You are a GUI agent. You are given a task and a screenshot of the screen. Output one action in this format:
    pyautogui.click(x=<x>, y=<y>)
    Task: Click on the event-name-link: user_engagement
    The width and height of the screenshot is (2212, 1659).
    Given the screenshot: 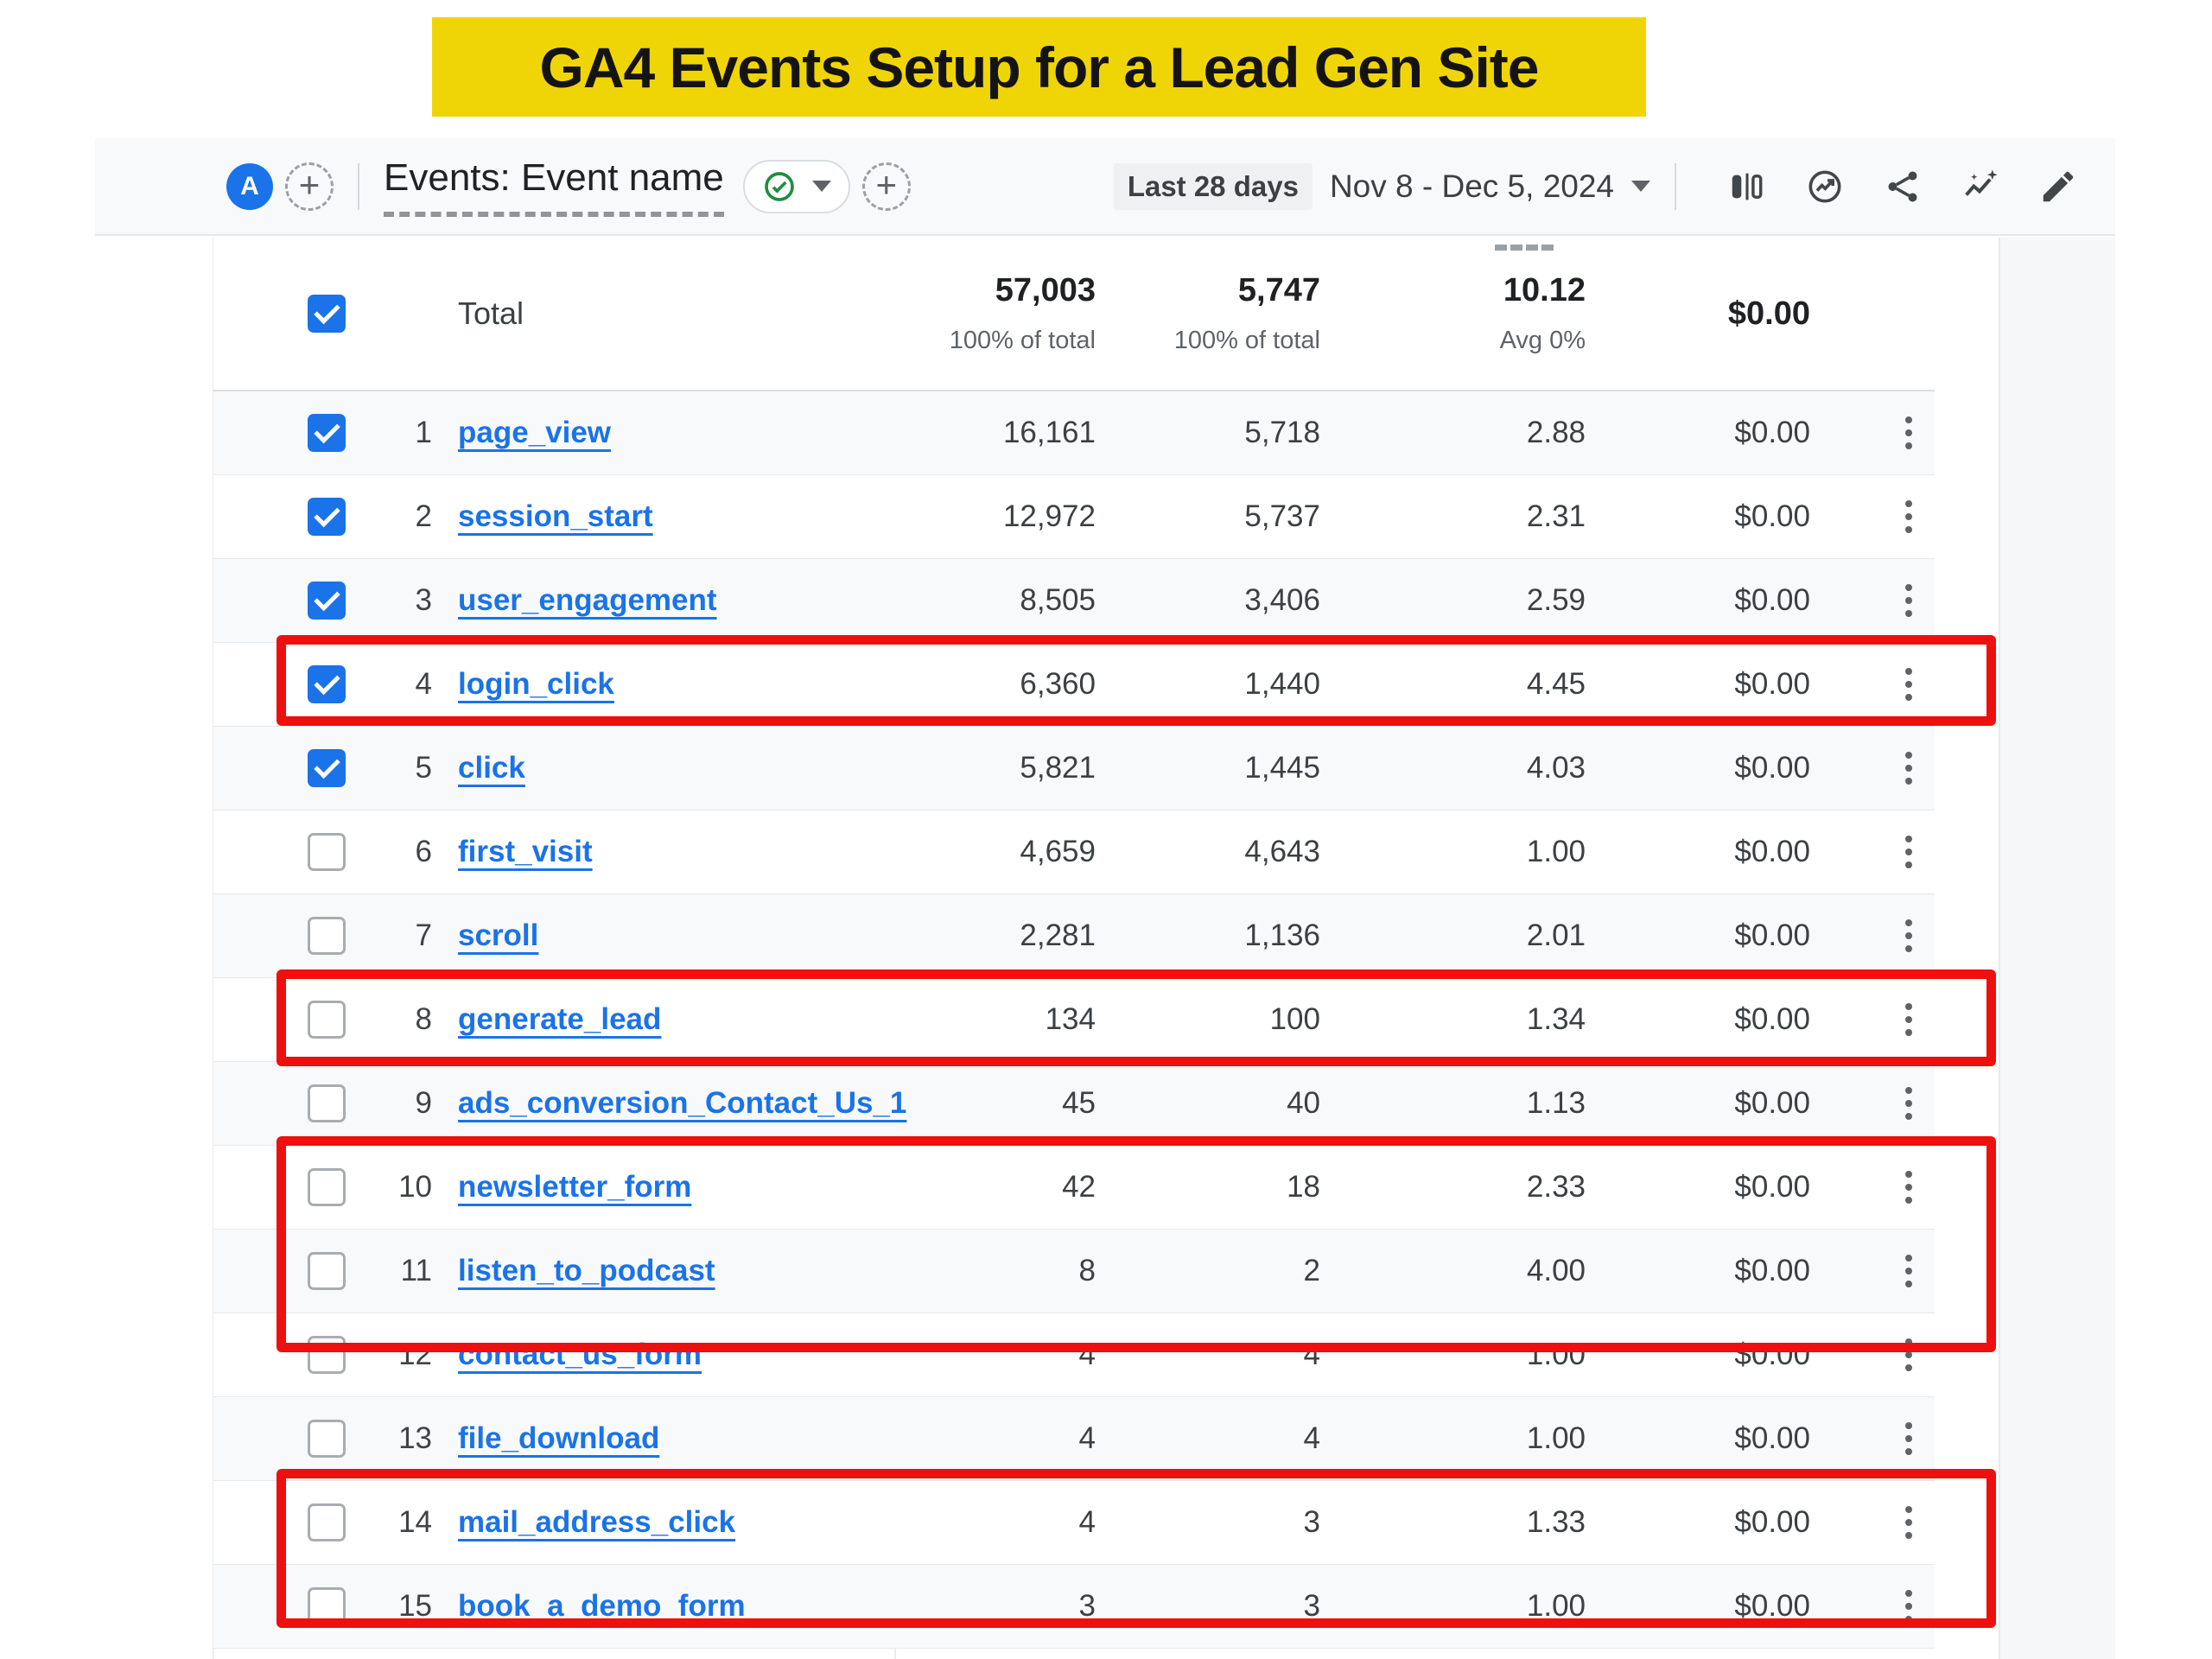 What is the action you would take?
    pyautogui.click(x=587, y=600)
    